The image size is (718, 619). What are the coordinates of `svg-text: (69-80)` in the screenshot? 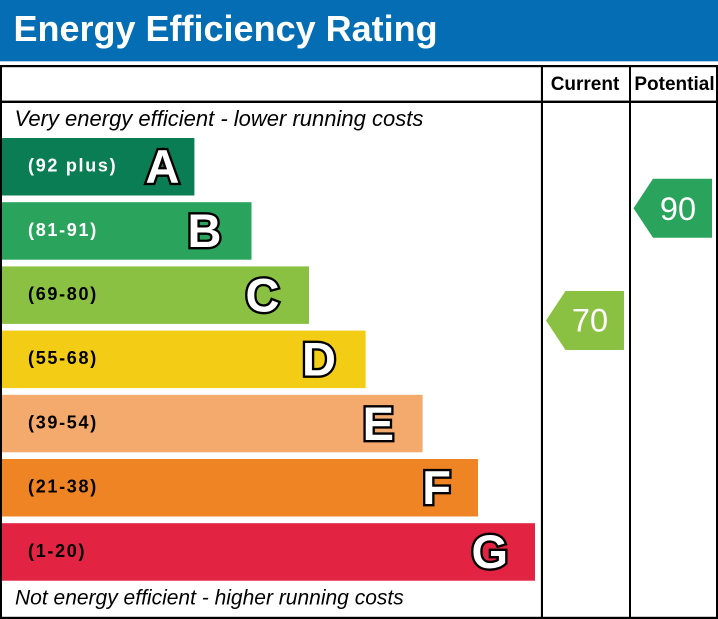 It's located at (63, 294).